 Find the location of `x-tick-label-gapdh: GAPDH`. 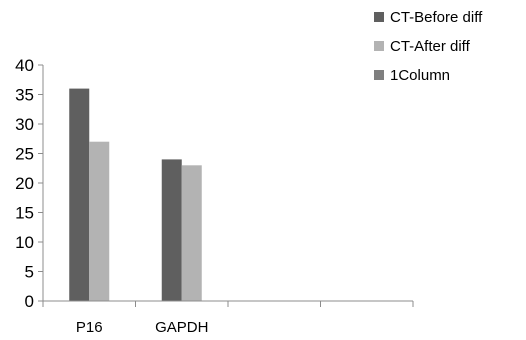

x-tick-label-gapdh: GAPDH is located at coordinates (181, 327).